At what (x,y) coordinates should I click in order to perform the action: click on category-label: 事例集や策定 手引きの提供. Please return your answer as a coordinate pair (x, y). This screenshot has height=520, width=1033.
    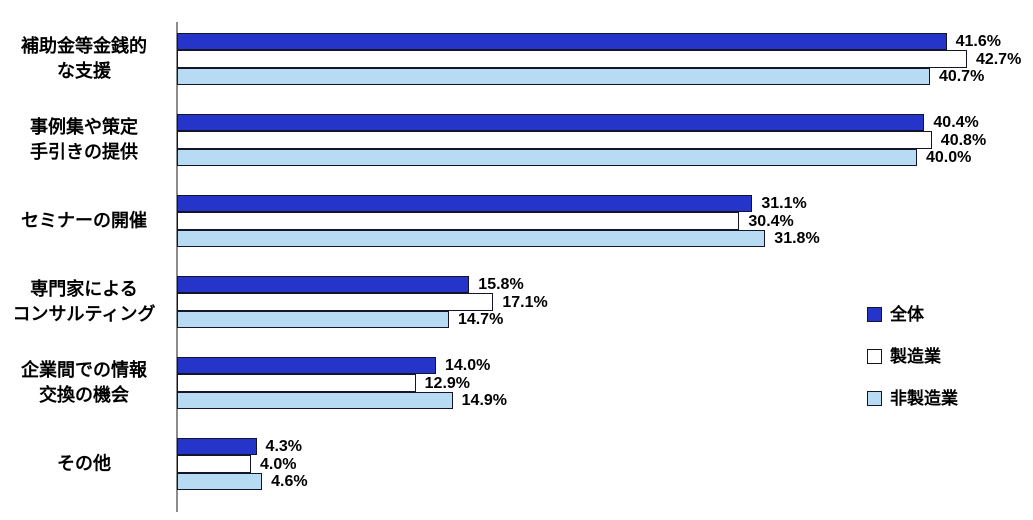
    Looking at the image, I should click on (84, 140).